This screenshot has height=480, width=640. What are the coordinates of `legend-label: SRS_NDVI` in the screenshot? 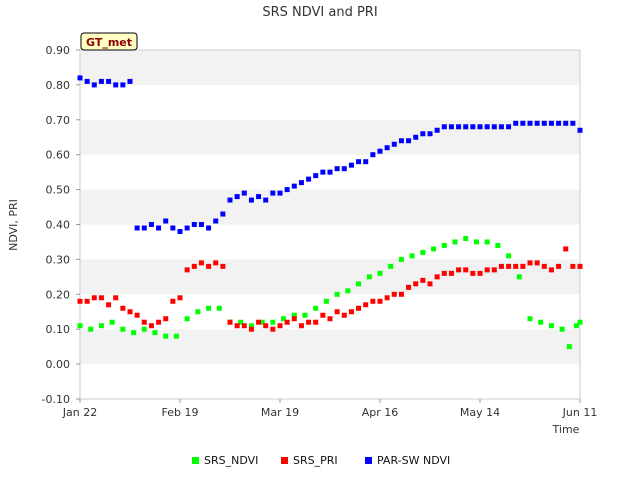 It's located at (231, 460).